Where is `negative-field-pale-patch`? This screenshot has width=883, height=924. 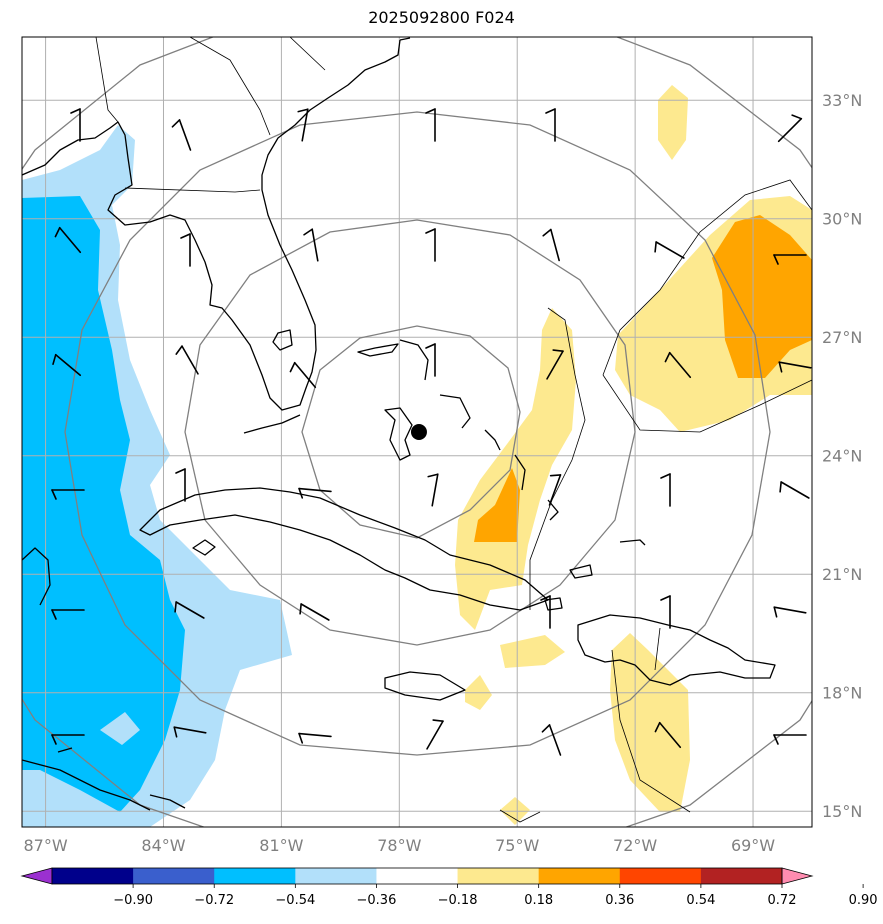 negative-field-pale-patch is located at coordinates (120, 728).